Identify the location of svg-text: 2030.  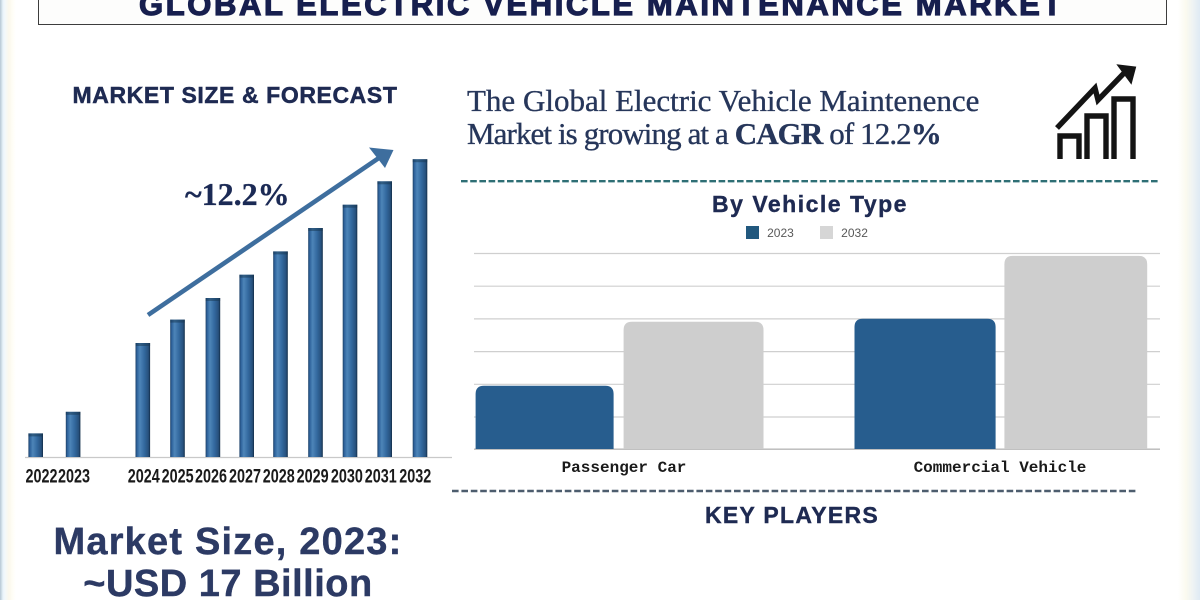
(347, 477).